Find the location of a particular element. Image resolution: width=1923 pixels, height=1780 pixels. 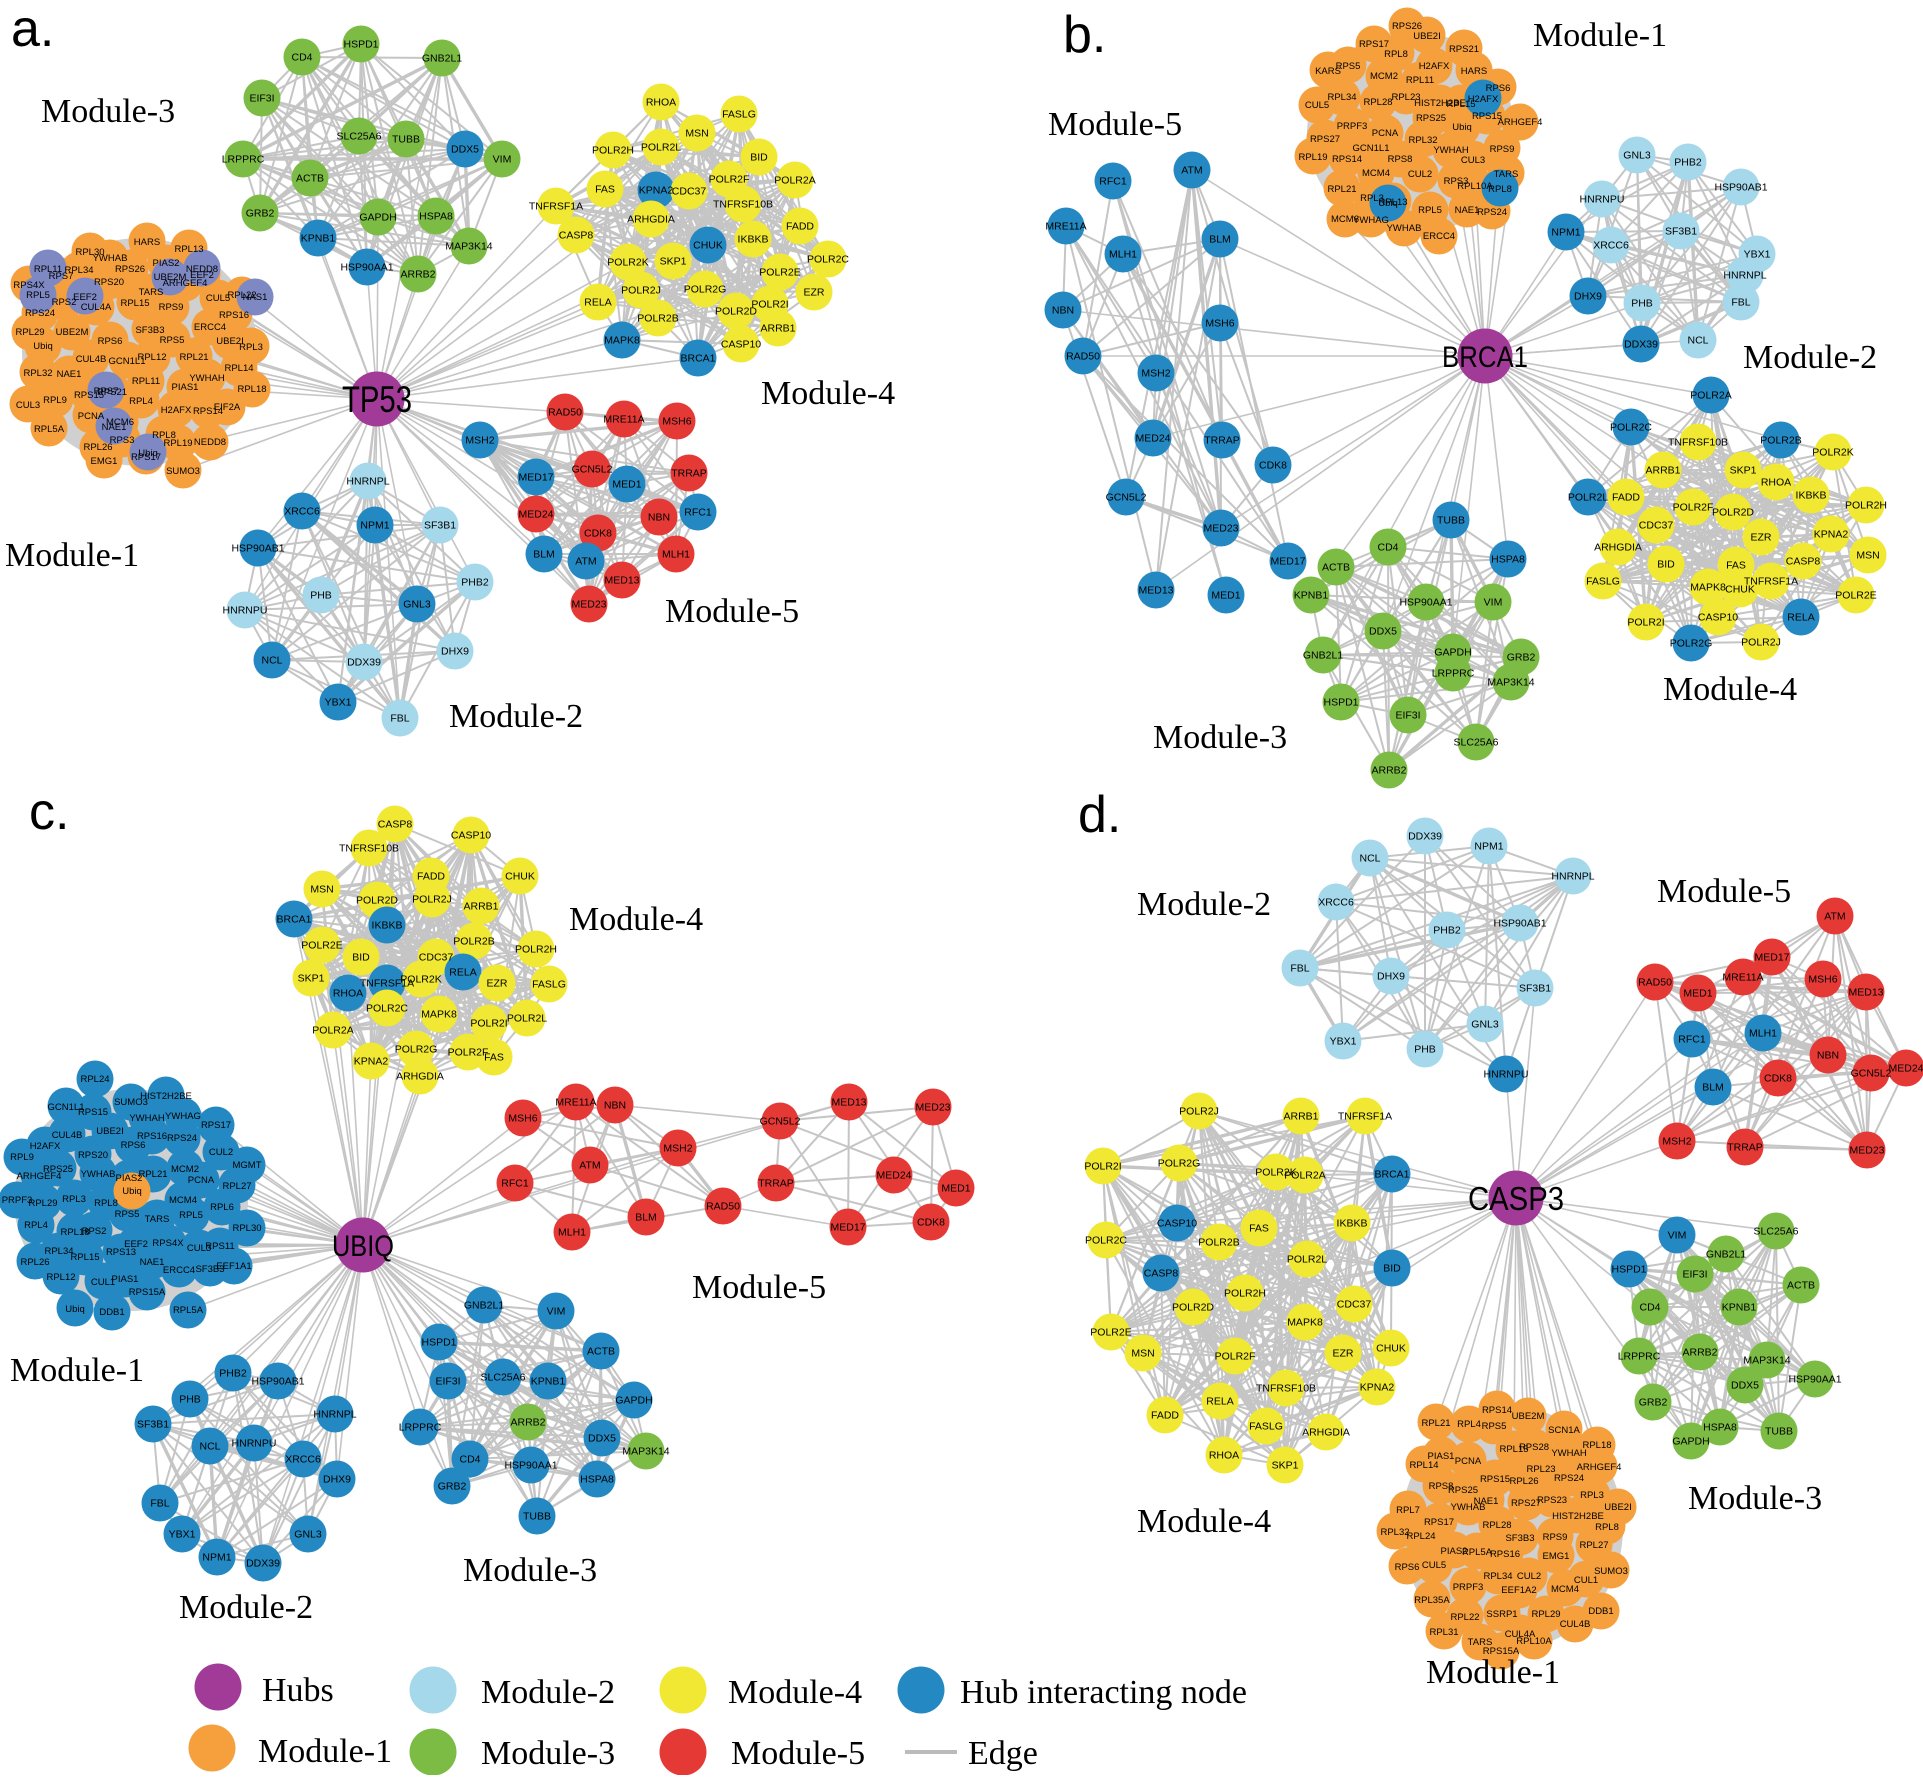

svg-text: EEF1A2 is located at coordinates (1518, 1590).